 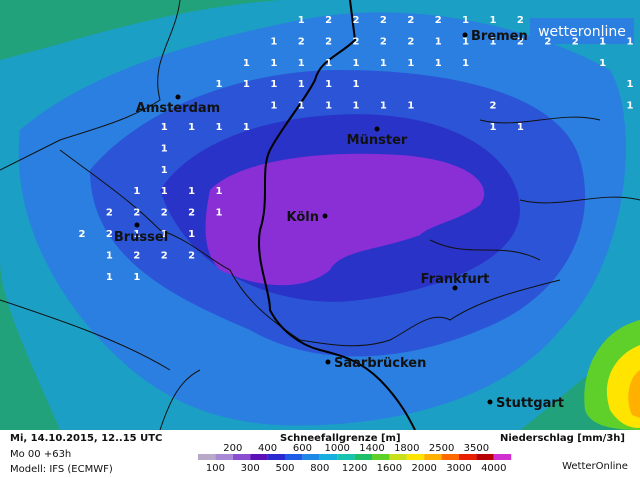 I want to click on legend-label: 3000, so click(x=458, y=468).